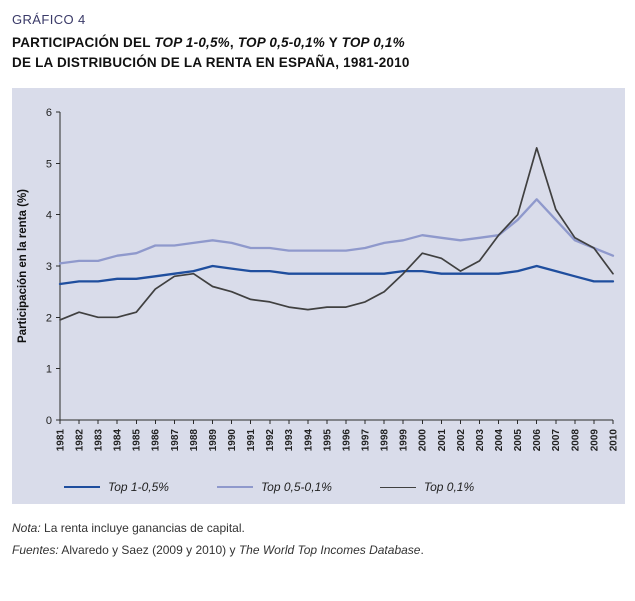 The width and height of the screenshot is (635, 601). What do you see at coordinates (49, 318) in the screenshot?
I see `y-tick-label: 2` at bounding box center [49, 318].